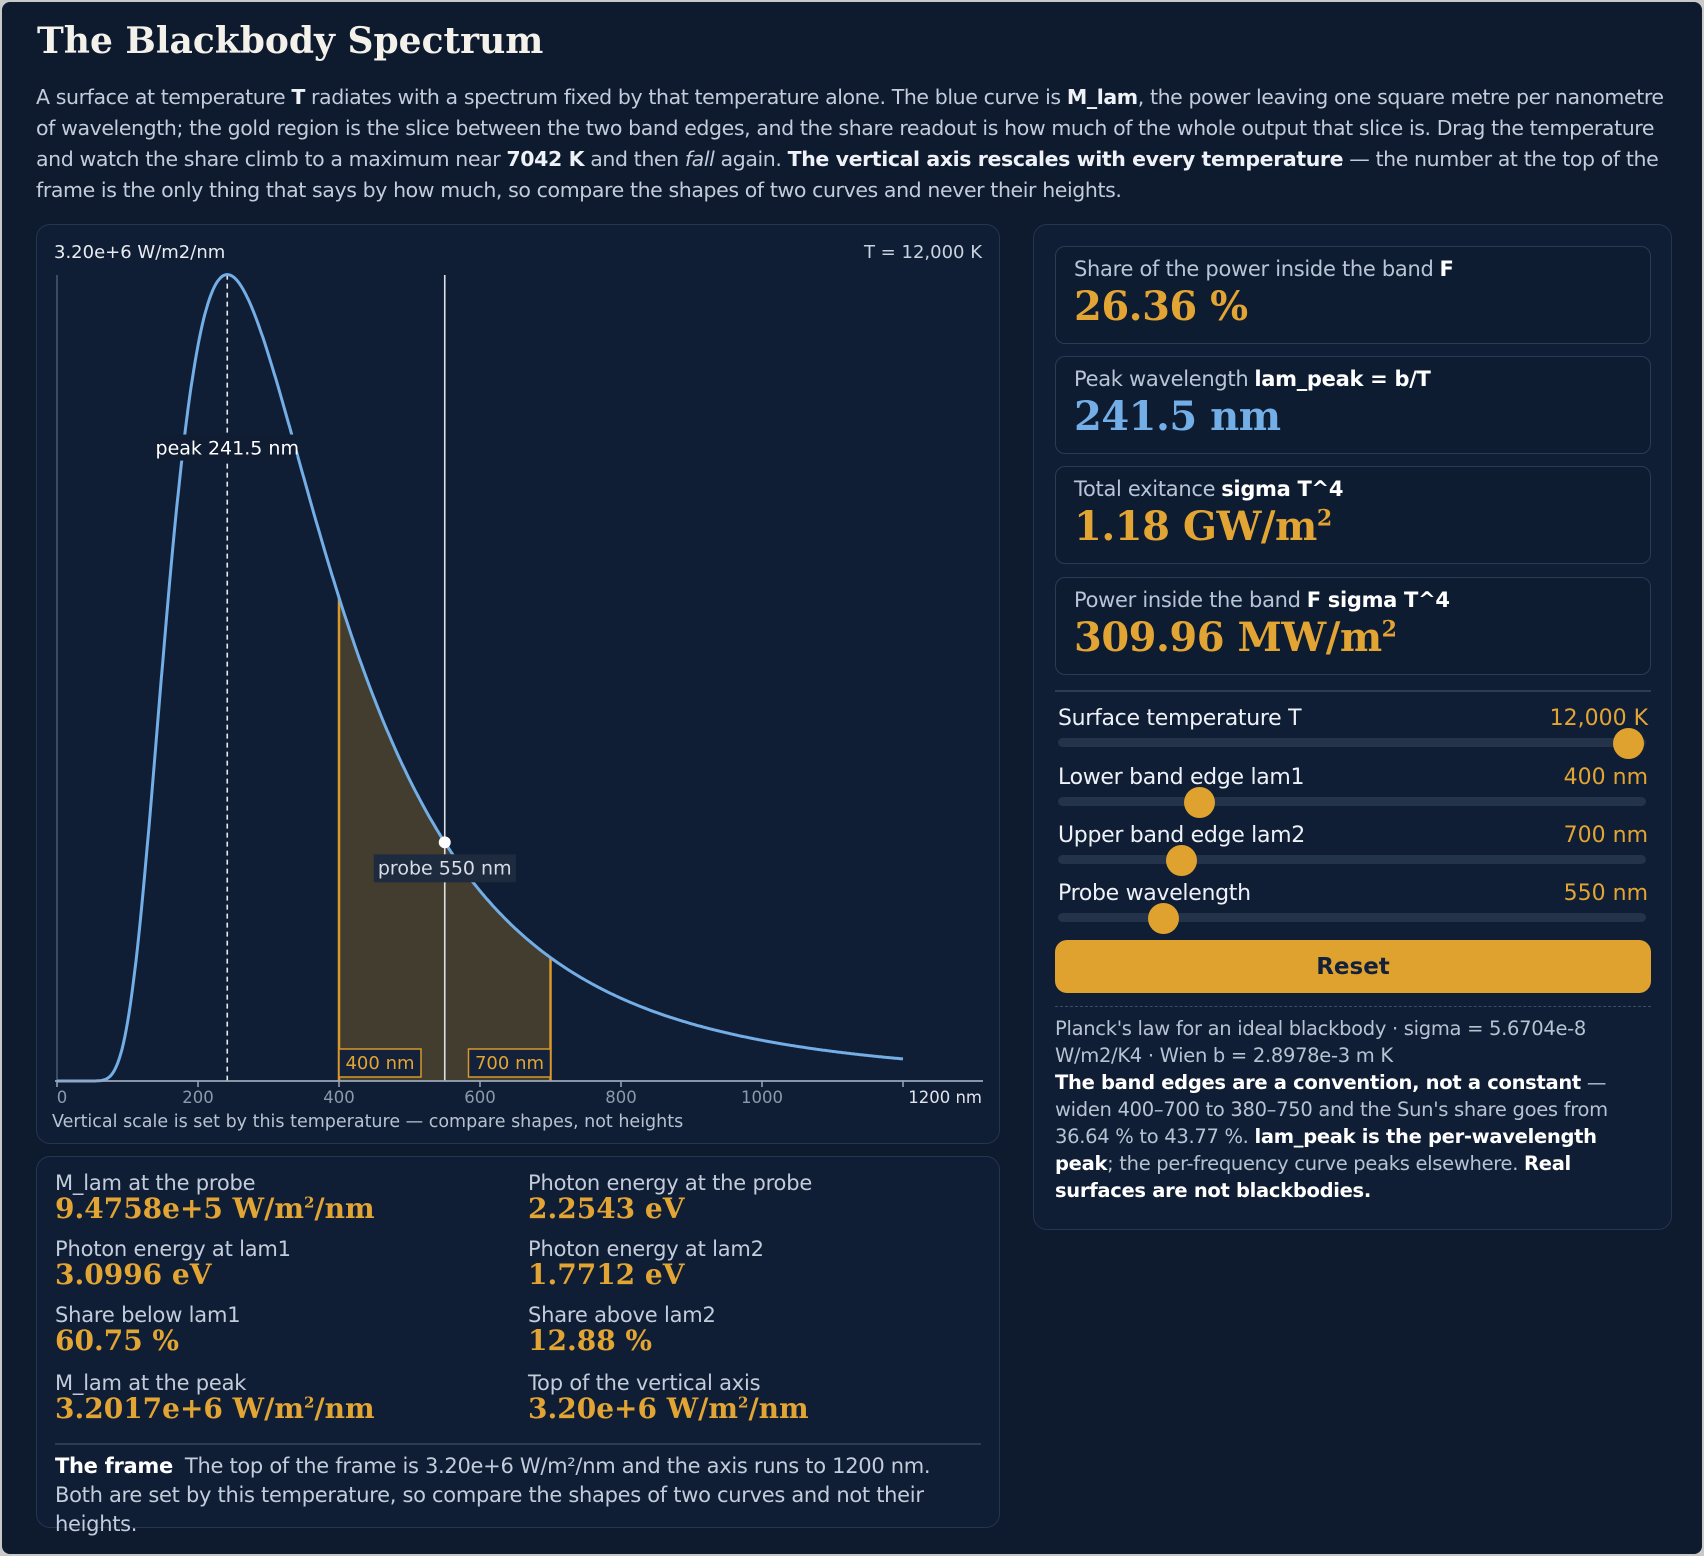 The width and height of the screenshot is (1704, 1556). What do you see at coordinates (670, 1183) in the screenshot?
I see `stat-label: Photon energy at the probe` at bounding box center [670, 1183].